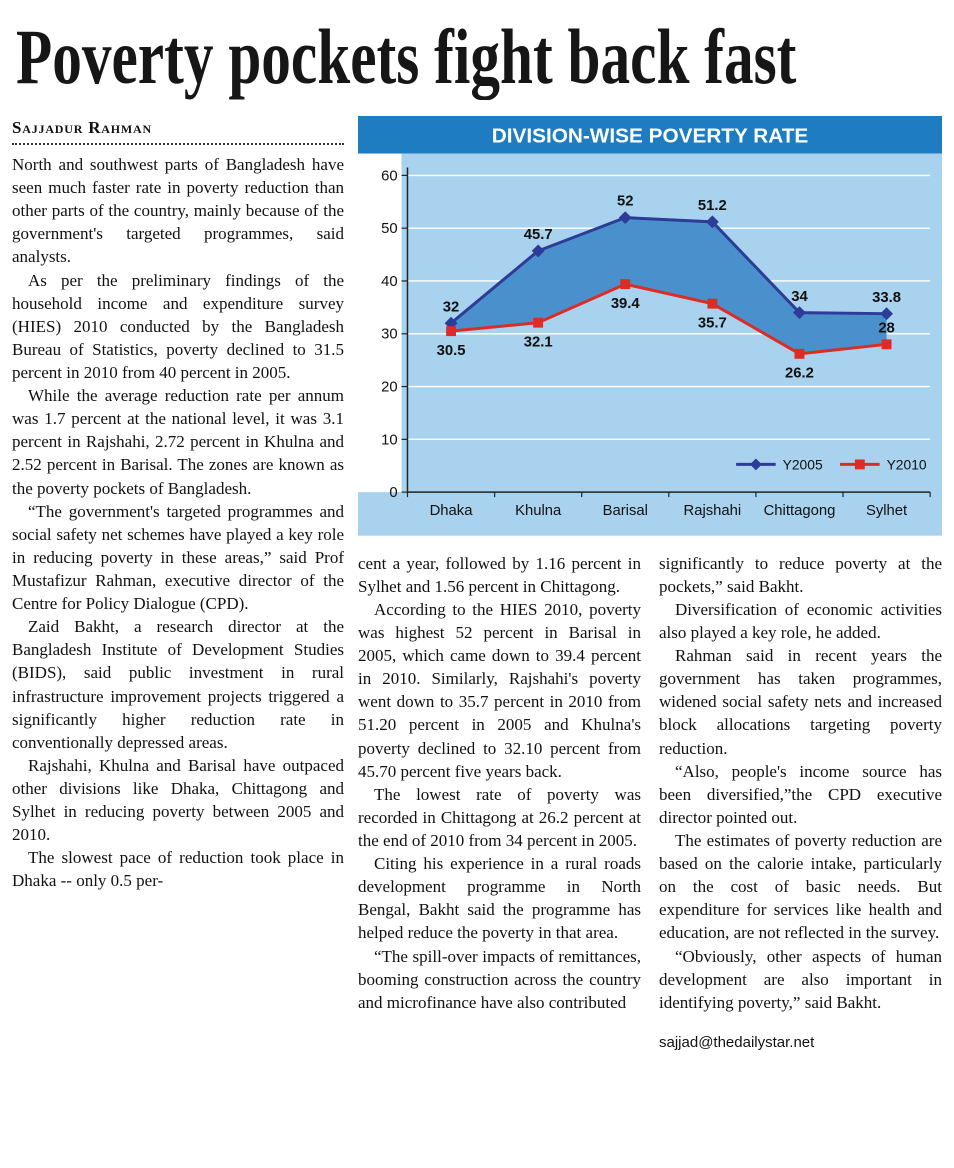 The width and height of the screenshot is (954, 1168). Describe the element at coordinates (538, 511) in the screenshot. I see `x-category-label: Khulna` at that location.